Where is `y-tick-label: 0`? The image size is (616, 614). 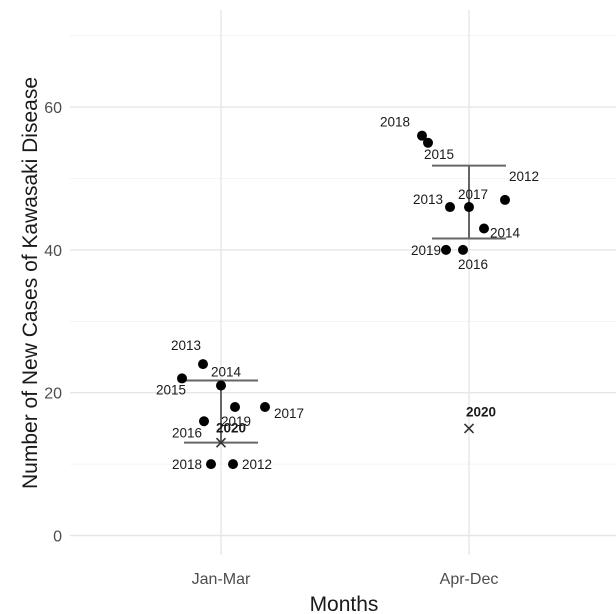
y-tick-label: 0 is located at coordinates (57, 537).